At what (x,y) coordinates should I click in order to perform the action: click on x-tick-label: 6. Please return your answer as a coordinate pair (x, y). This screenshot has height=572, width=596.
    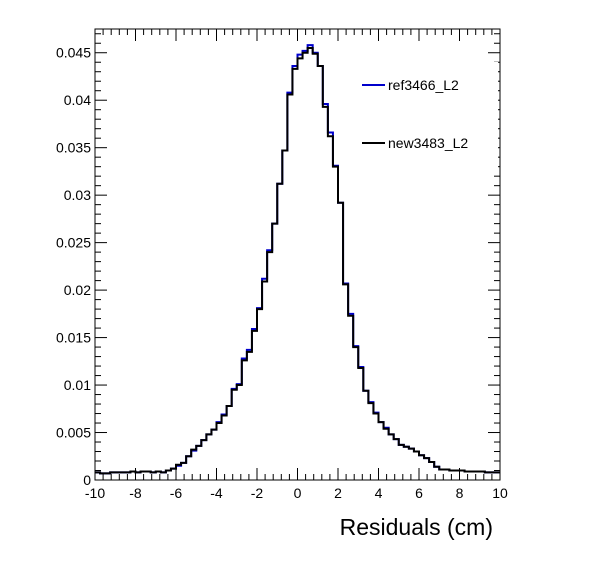
    Looking at the image, I should click on (419, 493).